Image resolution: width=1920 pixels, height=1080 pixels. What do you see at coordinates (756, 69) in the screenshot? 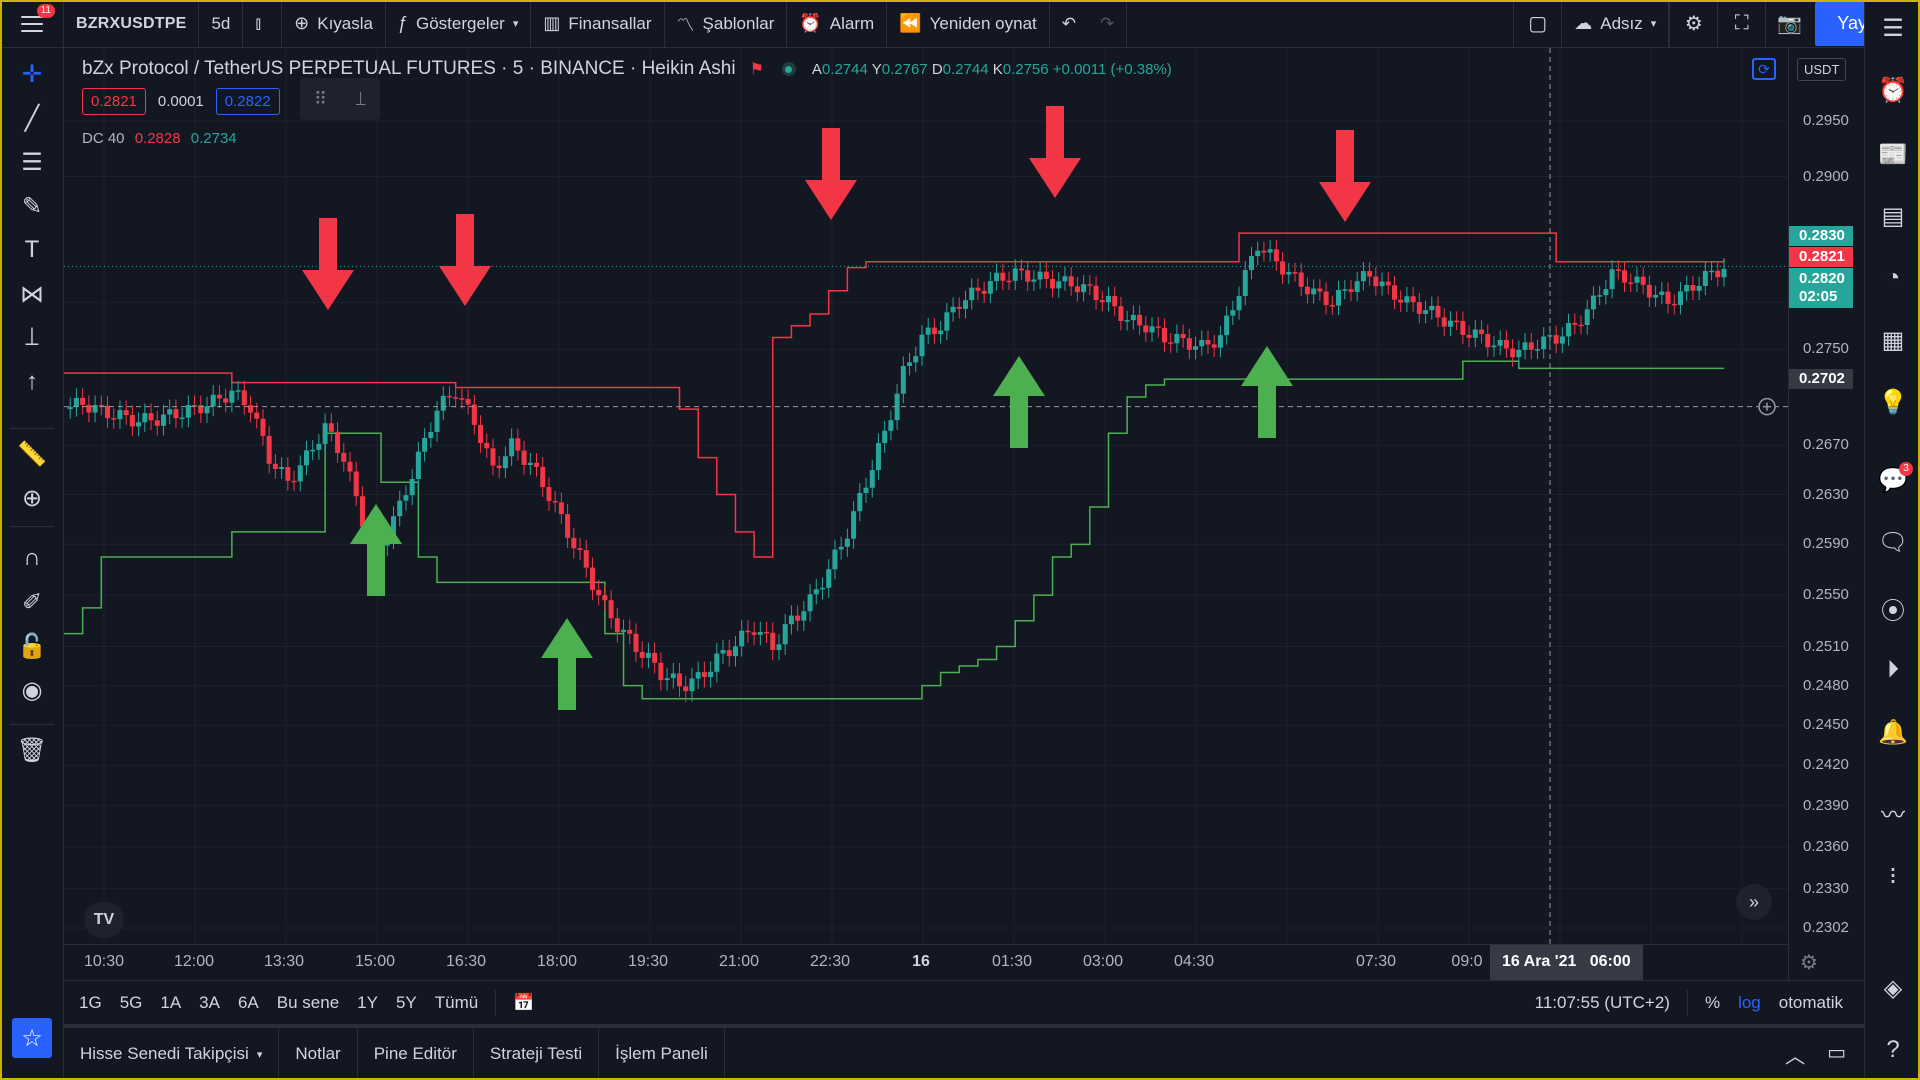
I see `flag-icon: ⚑` at bounding box center [756, 69].